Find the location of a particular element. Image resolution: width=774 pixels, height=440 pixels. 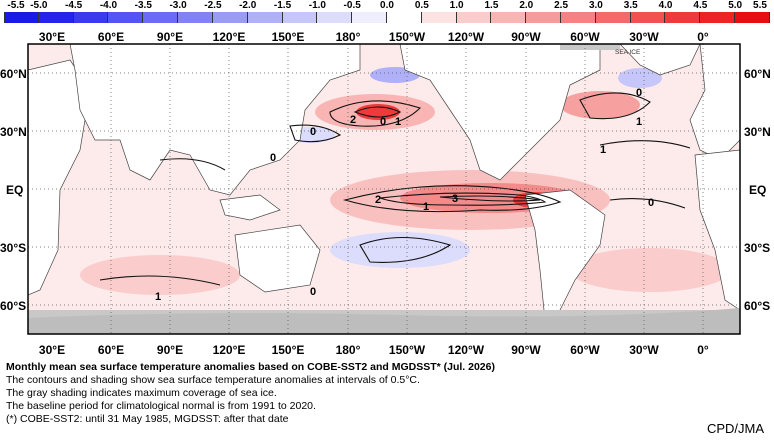

colorbar-tick-label: 2.0 is located at coordinates (526, 5).